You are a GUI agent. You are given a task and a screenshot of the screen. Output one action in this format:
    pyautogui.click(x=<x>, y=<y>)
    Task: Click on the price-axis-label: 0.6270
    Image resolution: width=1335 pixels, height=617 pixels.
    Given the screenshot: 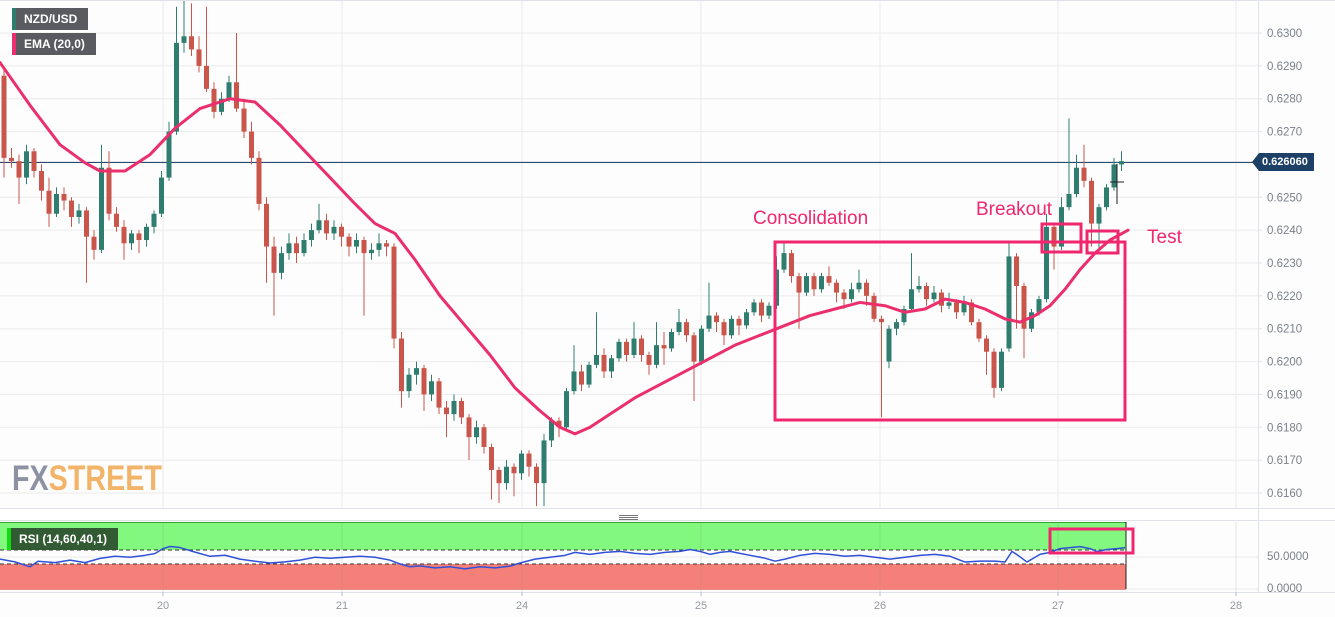 What is the action you would take?
    pyautogui.click(x=1284, y=133)
    